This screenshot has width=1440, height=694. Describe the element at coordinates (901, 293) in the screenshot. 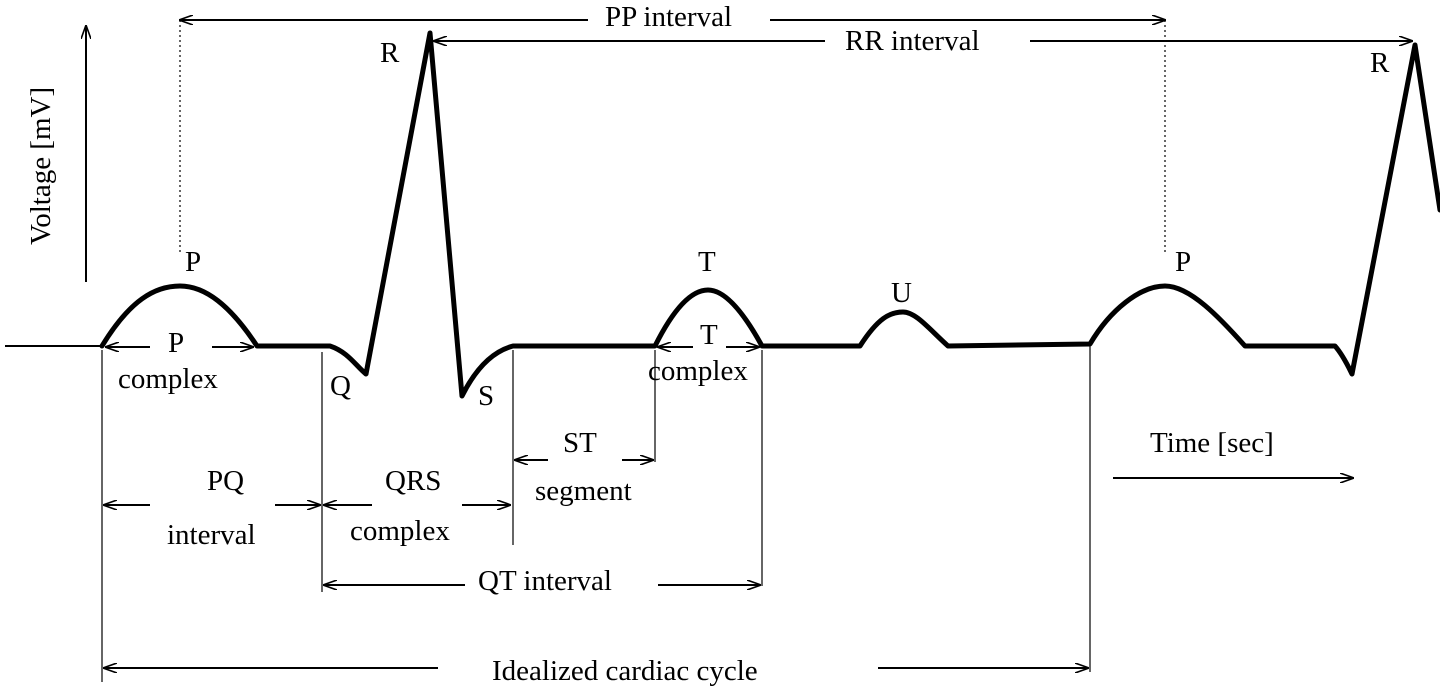

I see `u-wave-label: U` at that location.